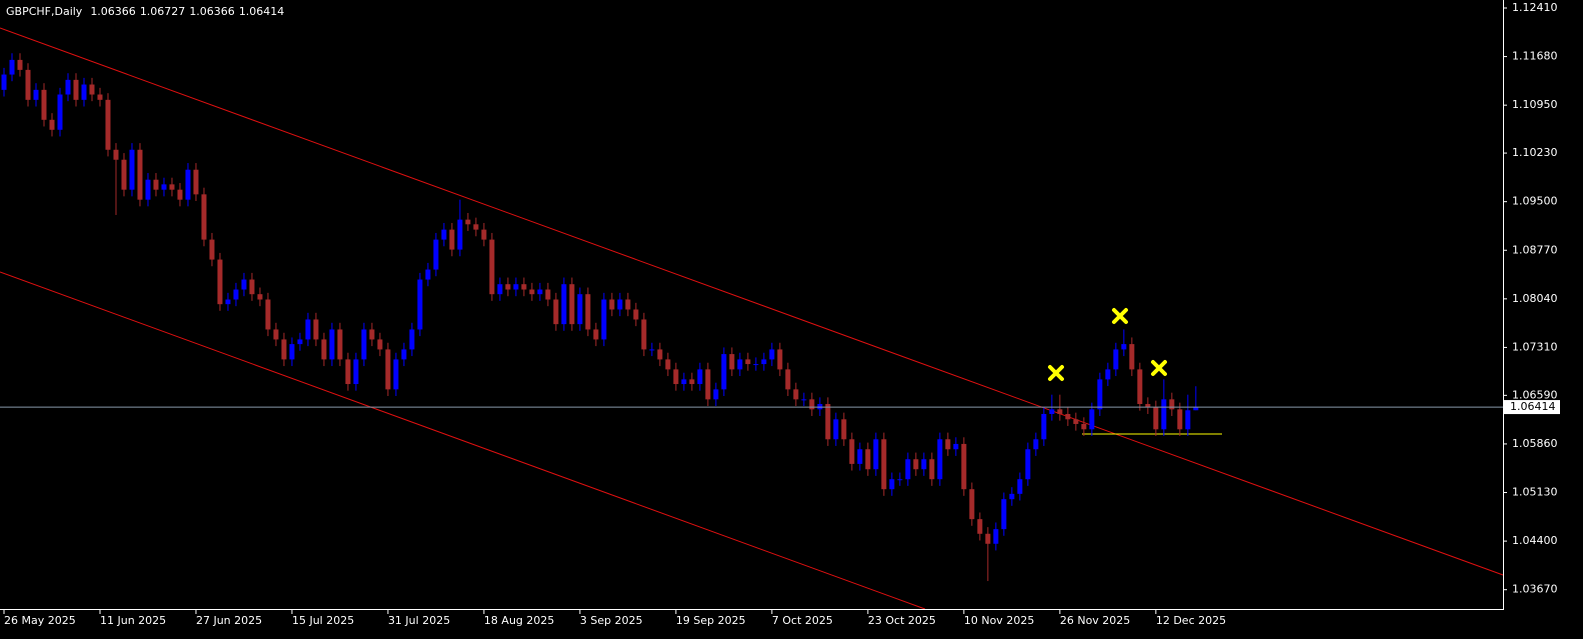 The height and width of the screenshot is (639, 1583). I want to click on y-tick-label: 1.12410, so click(1535, 7).